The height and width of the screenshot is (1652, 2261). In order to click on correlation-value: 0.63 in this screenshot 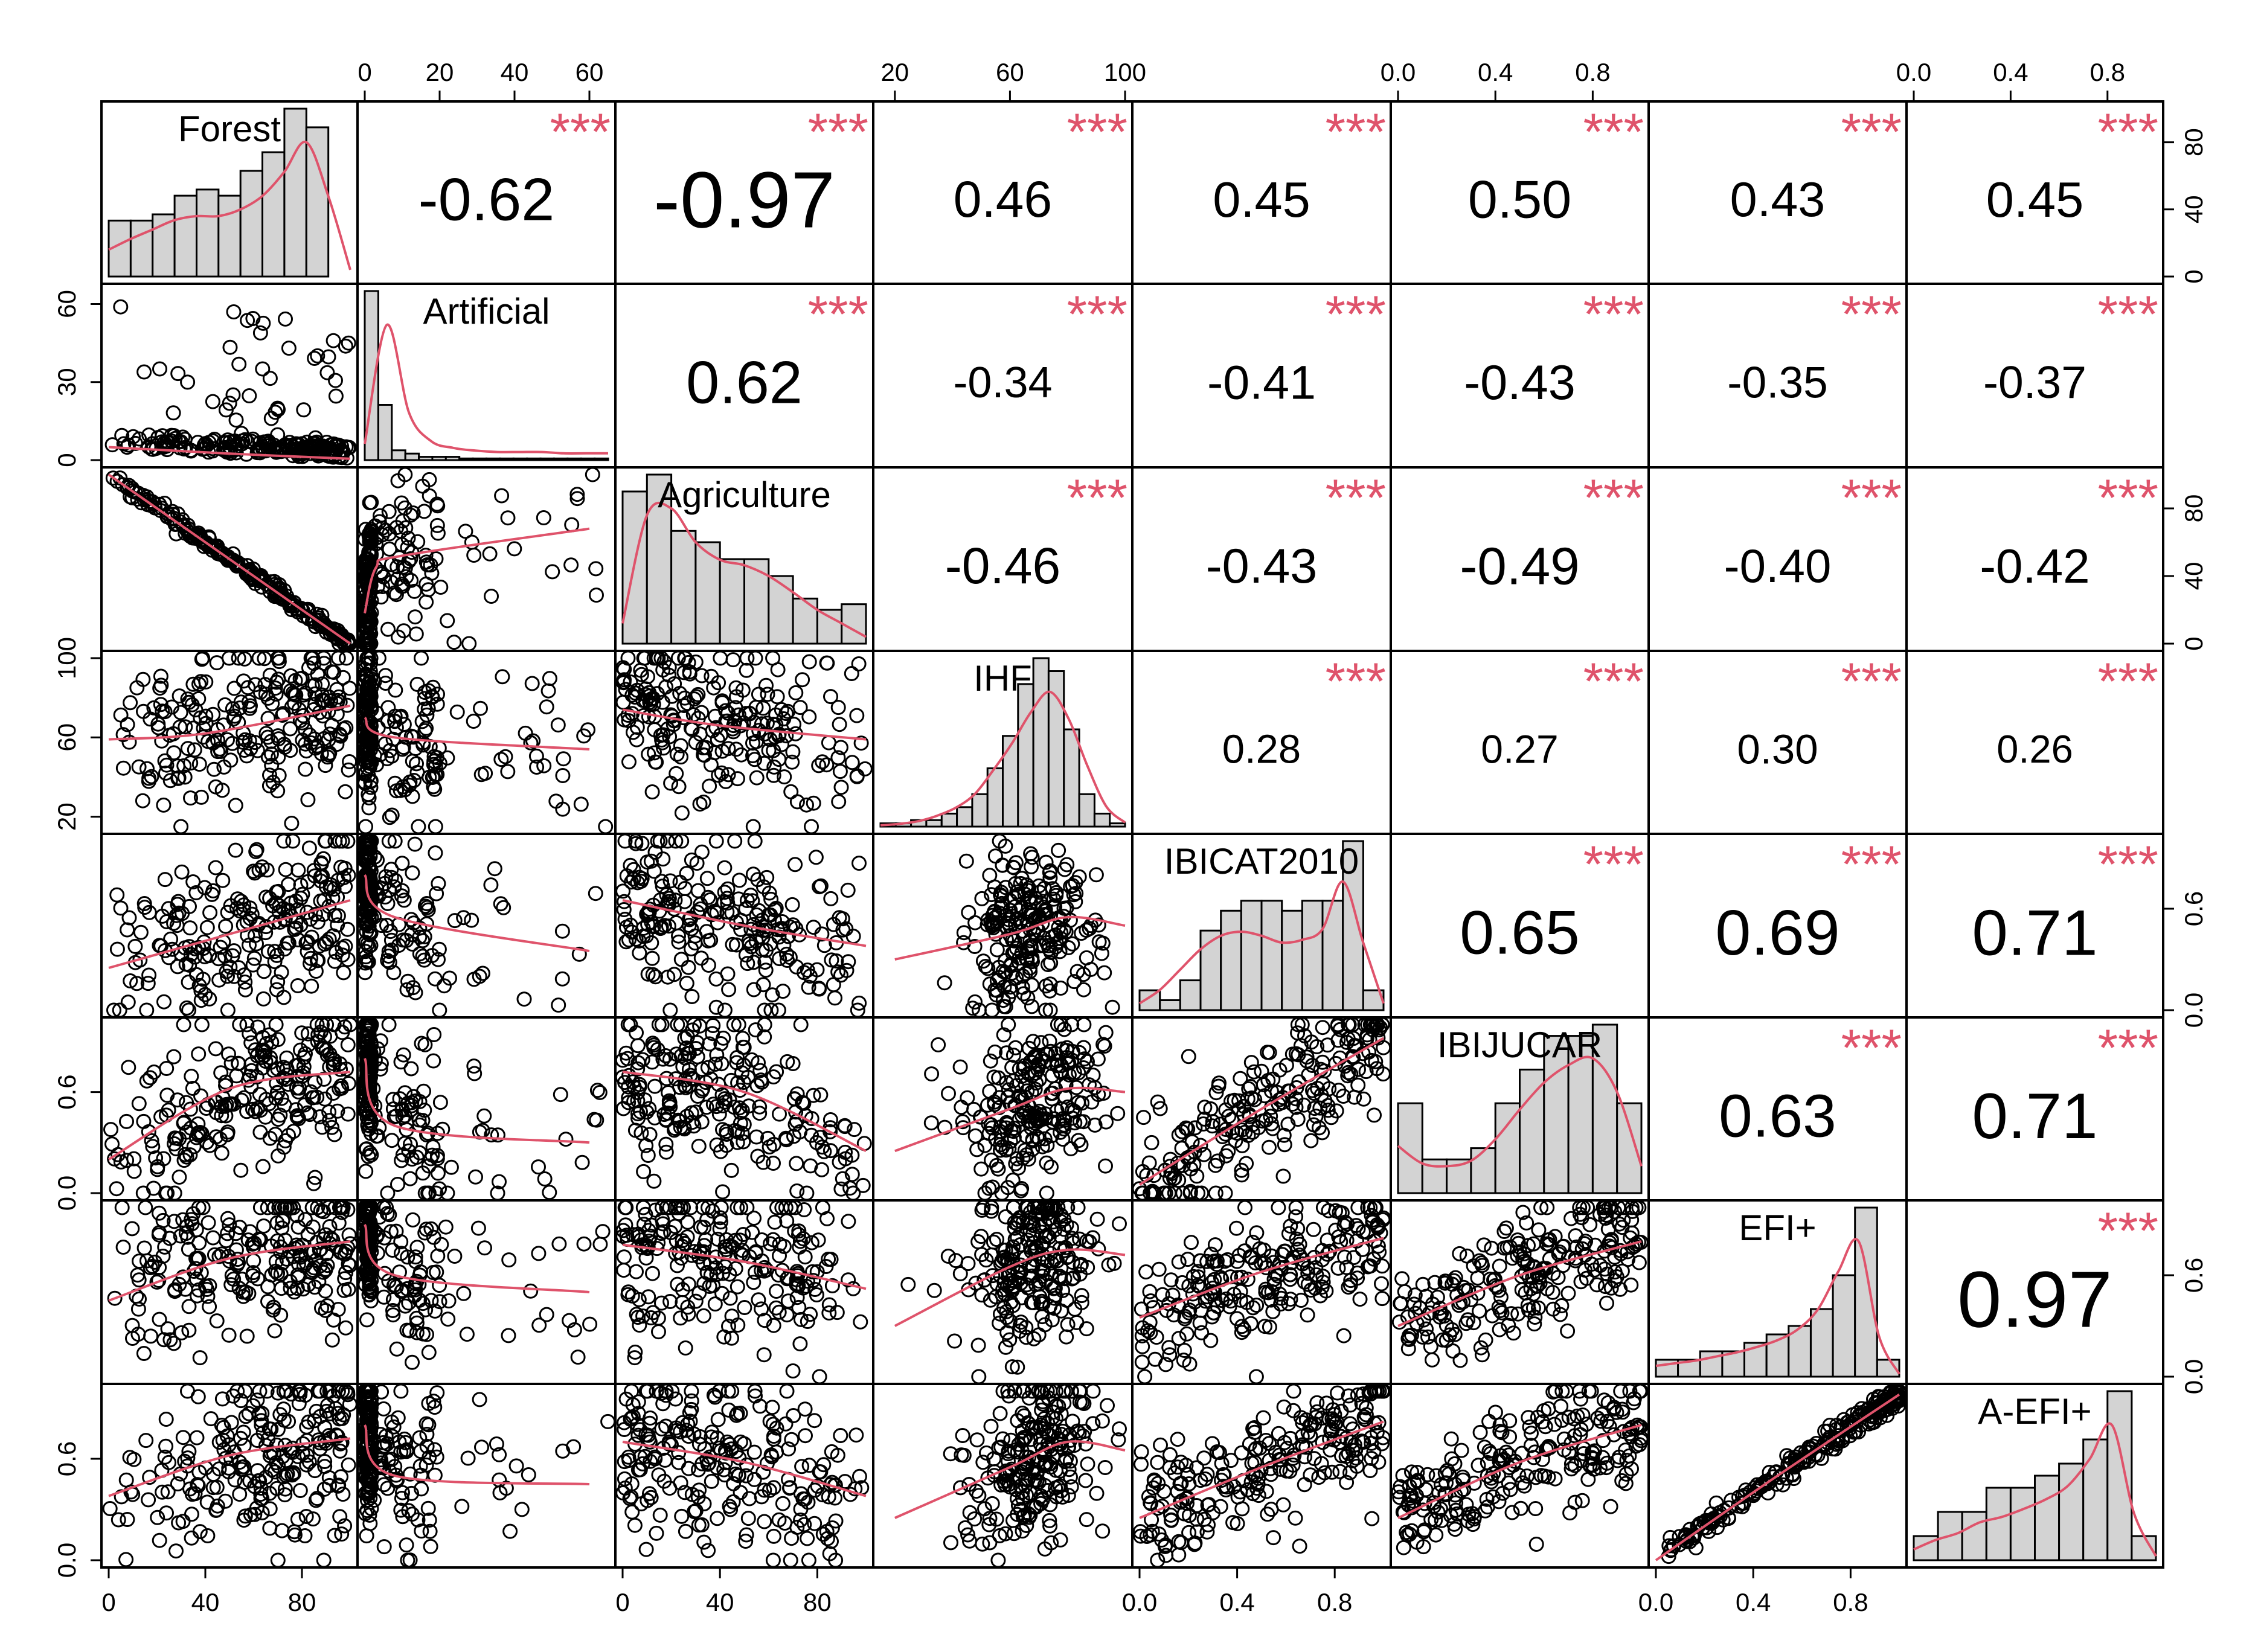, I will do `click(1777, 1116)`.